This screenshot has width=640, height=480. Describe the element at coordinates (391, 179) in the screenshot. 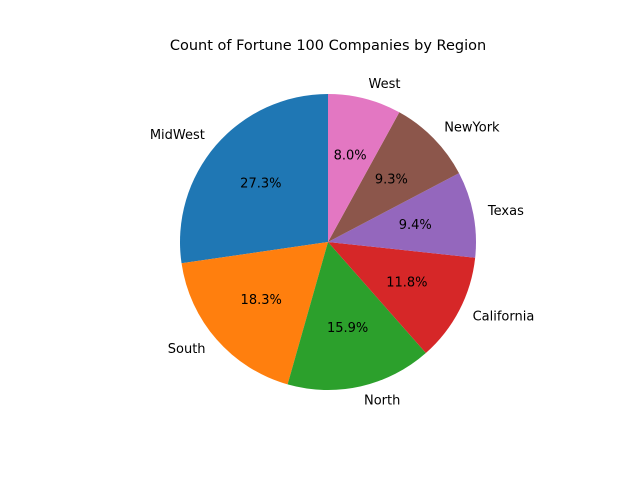

I see `slice-percent-newyork: 9.3%` at that location.